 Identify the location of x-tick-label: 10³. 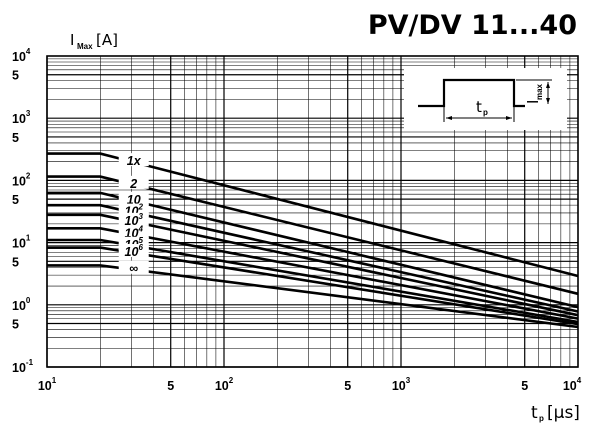
(401, 384).